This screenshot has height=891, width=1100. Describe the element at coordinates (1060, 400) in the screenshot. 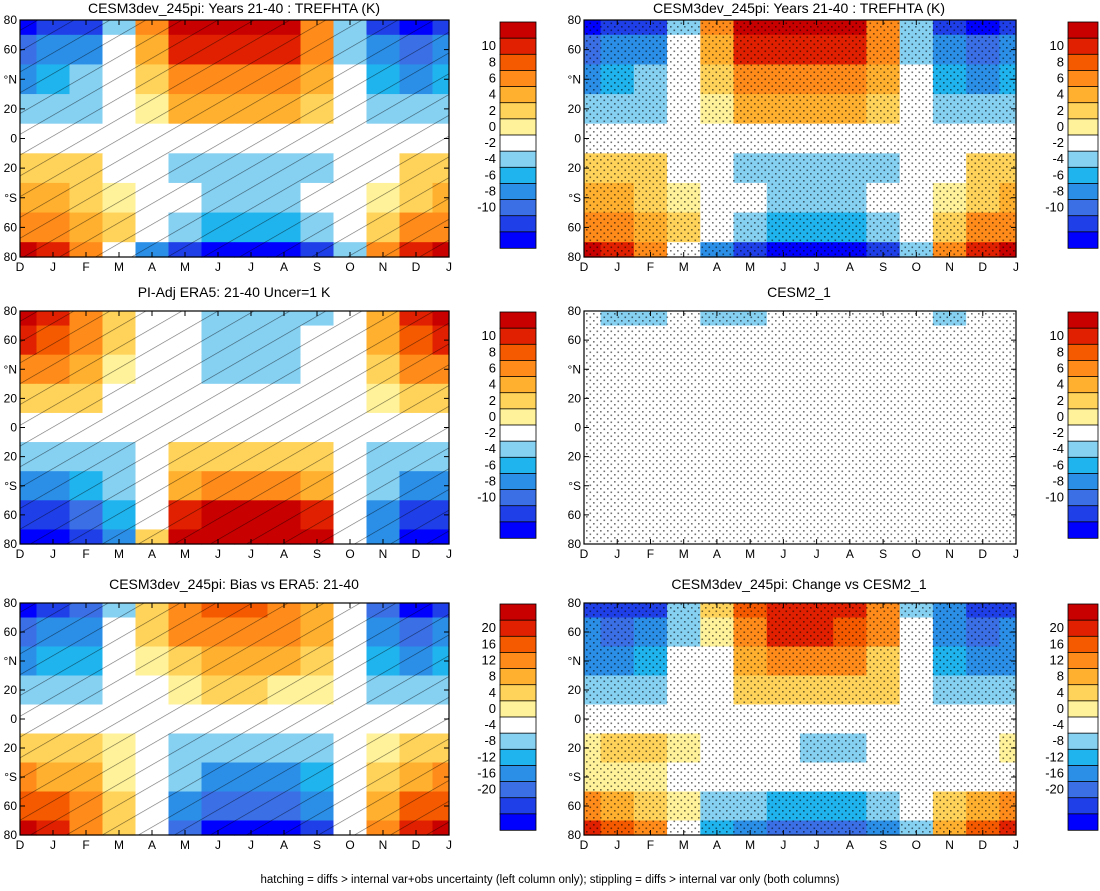

I see `colorbar-label: 2` at that location.